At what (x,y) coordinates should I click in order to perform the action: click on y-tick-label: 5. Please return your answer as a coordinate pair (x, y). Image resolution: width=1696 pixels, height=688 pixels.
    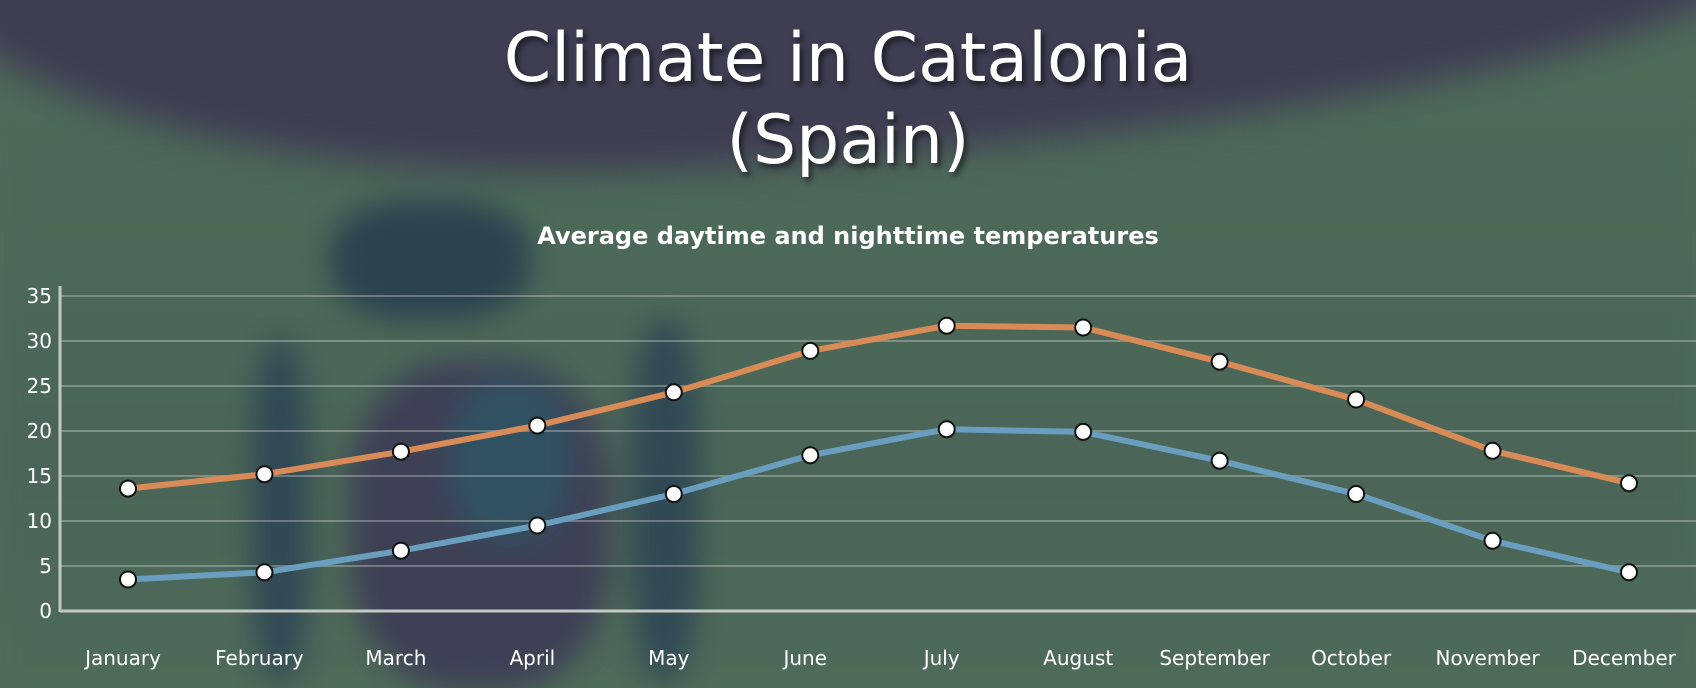
    Looking at the image, I should click on (45, 566).